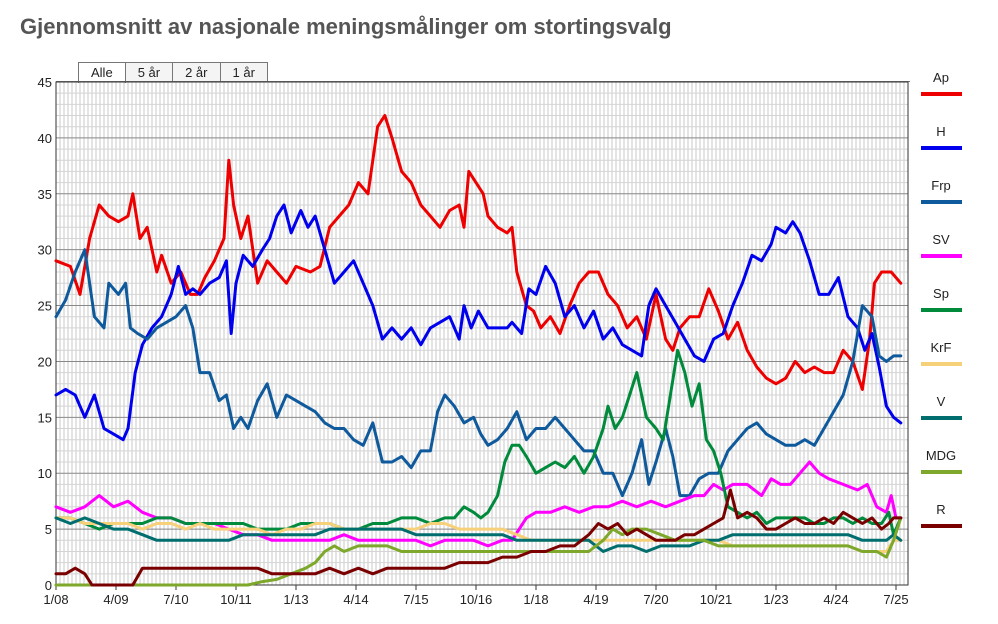  Describe the element at coordinates (236, 599) in the screenshot. I see `x-tick-label: 10/11` at that location.